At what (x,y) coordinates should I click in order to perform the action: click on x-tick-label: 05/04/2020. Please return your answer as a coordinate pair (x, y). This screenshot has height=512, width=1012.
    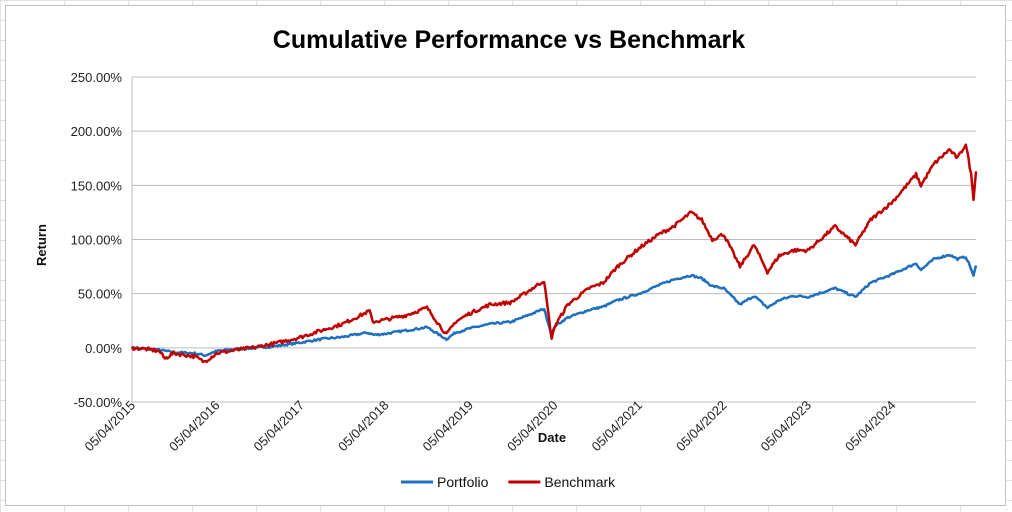
    Looking at the image, I should click on (532, 426).